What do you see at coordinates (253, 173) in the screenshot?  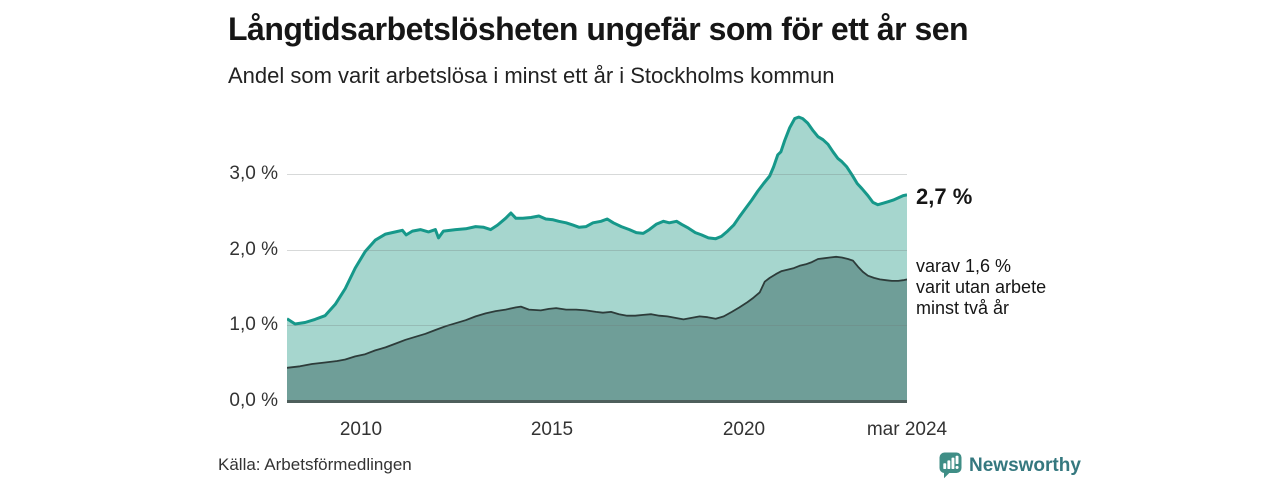 I see `y-tick-label: 3,0 %` at bounding box center [253, 173].